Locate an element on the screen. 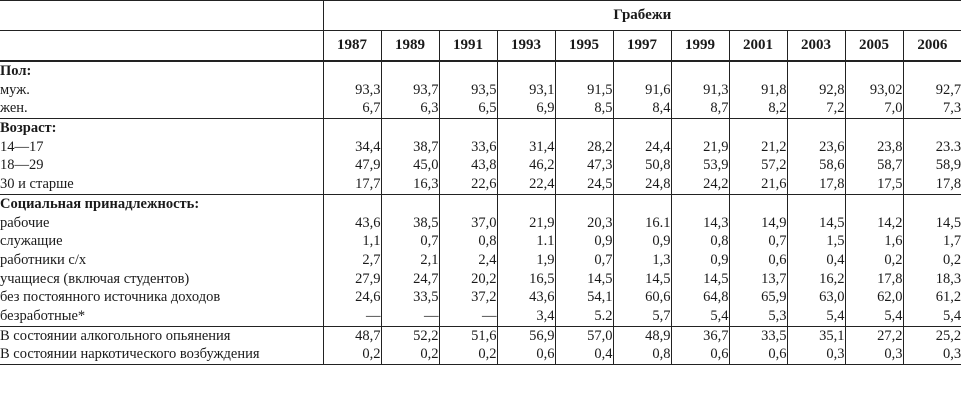  value-cell: 3,4 is located at coordinates (545, 315).